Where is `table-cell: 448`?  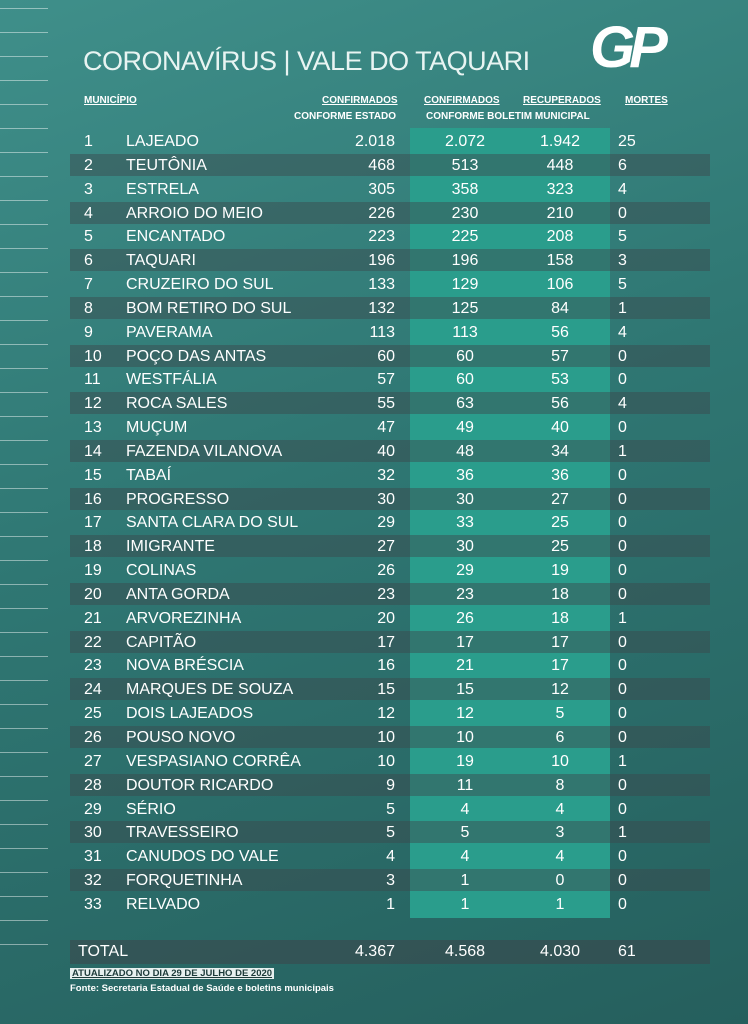
table-cell: 448 is located at coordinates (560, 165).